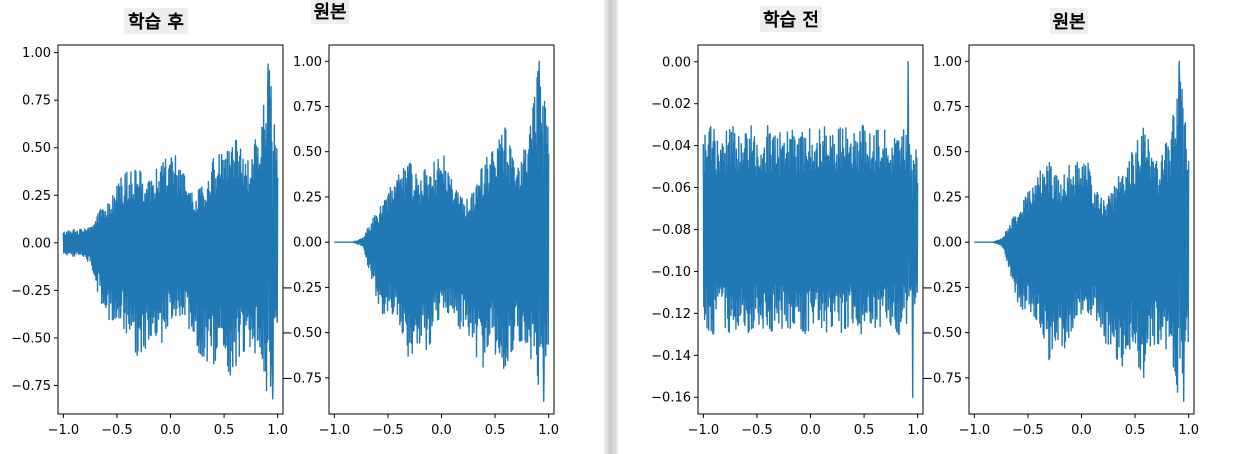 This screenshot has height=454, width=1250. What do you see at coordinates (671, 146) in the screenshot?
I see `y-tick-label: −0.04` at bounding box center [671, 146].